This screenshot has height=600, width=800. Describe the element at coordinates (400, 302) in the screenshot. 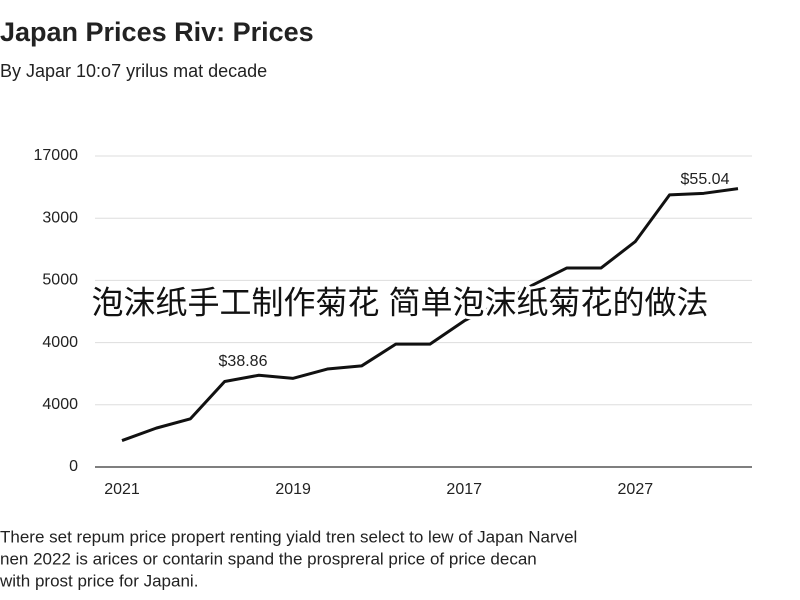

I see `overlay-text: 泡沫纸手工制作菊花 简单泡沫纸菊花的做法` at that location.